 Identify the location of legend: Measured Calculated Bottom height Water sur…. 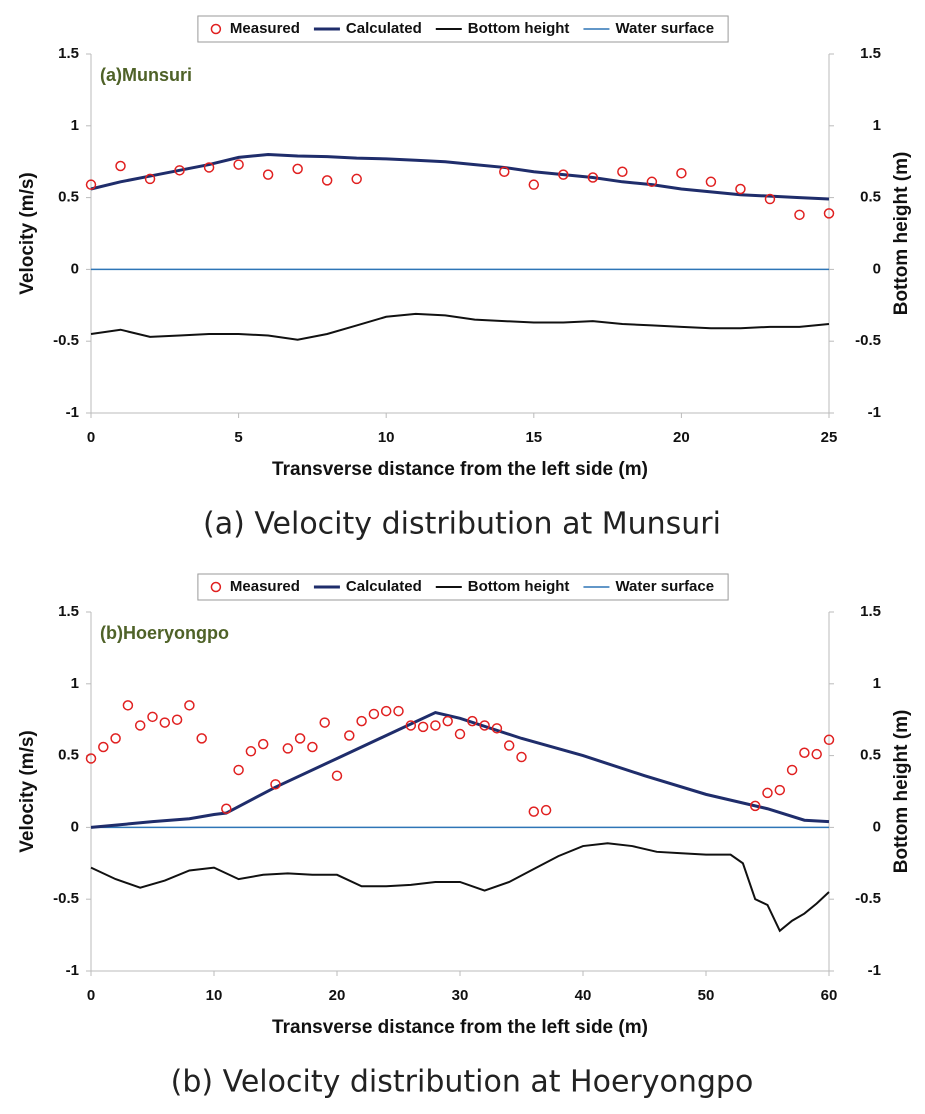
(463, 29).